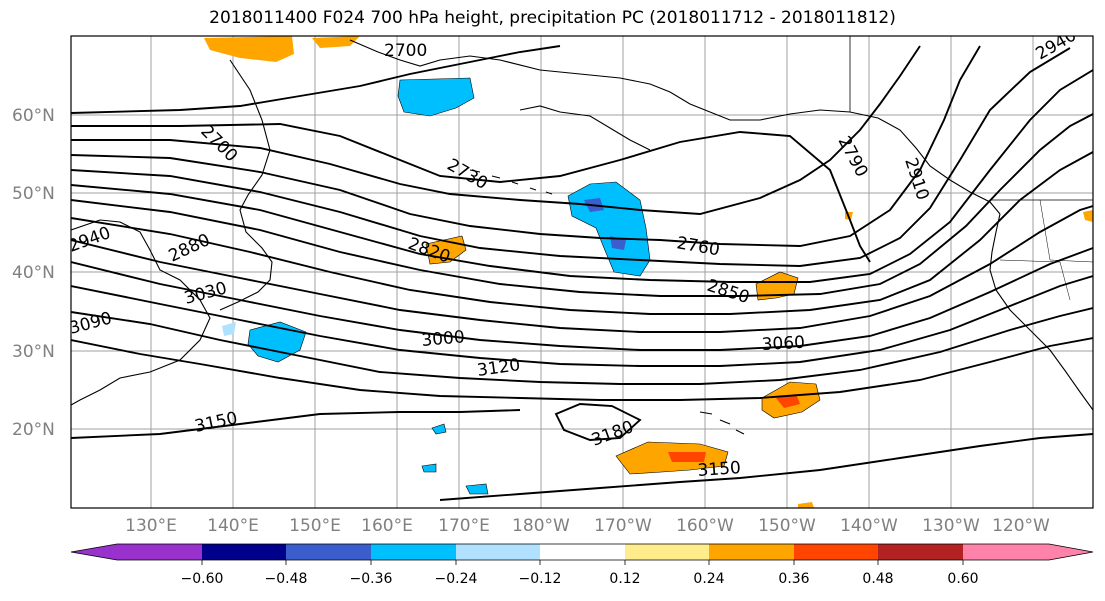 This screenshot has width=1105, height=601. Describe the element at coordinates (719, 469) in the screenshot. I see `contour-label: 3150` at that location.